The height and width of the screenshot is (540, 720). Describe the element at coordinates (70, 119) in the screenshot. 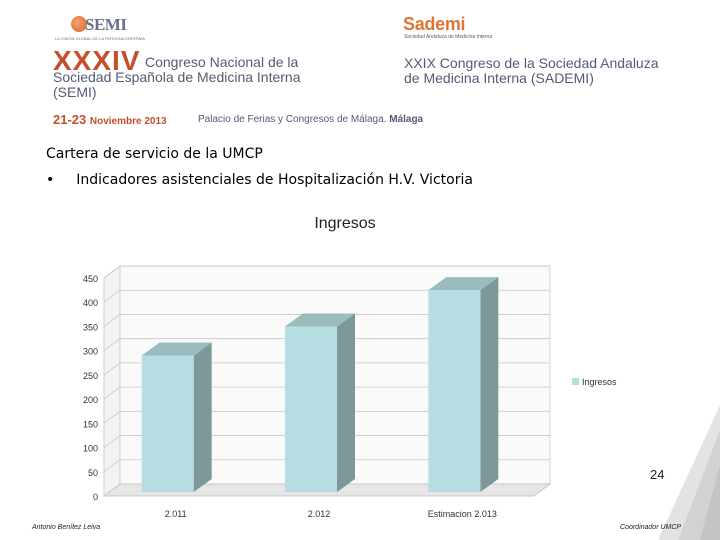

I see `congress-date-days: 21-23` at that location.